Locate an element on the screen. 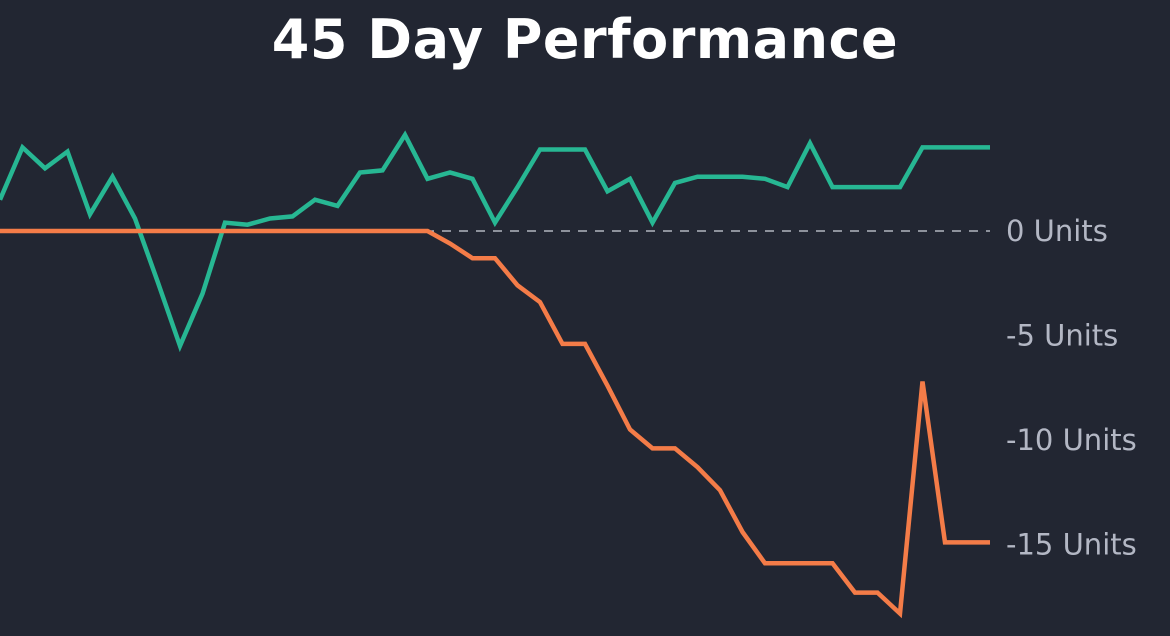  y-tick-label: -10 Units is located at coordinates (1071, 440).